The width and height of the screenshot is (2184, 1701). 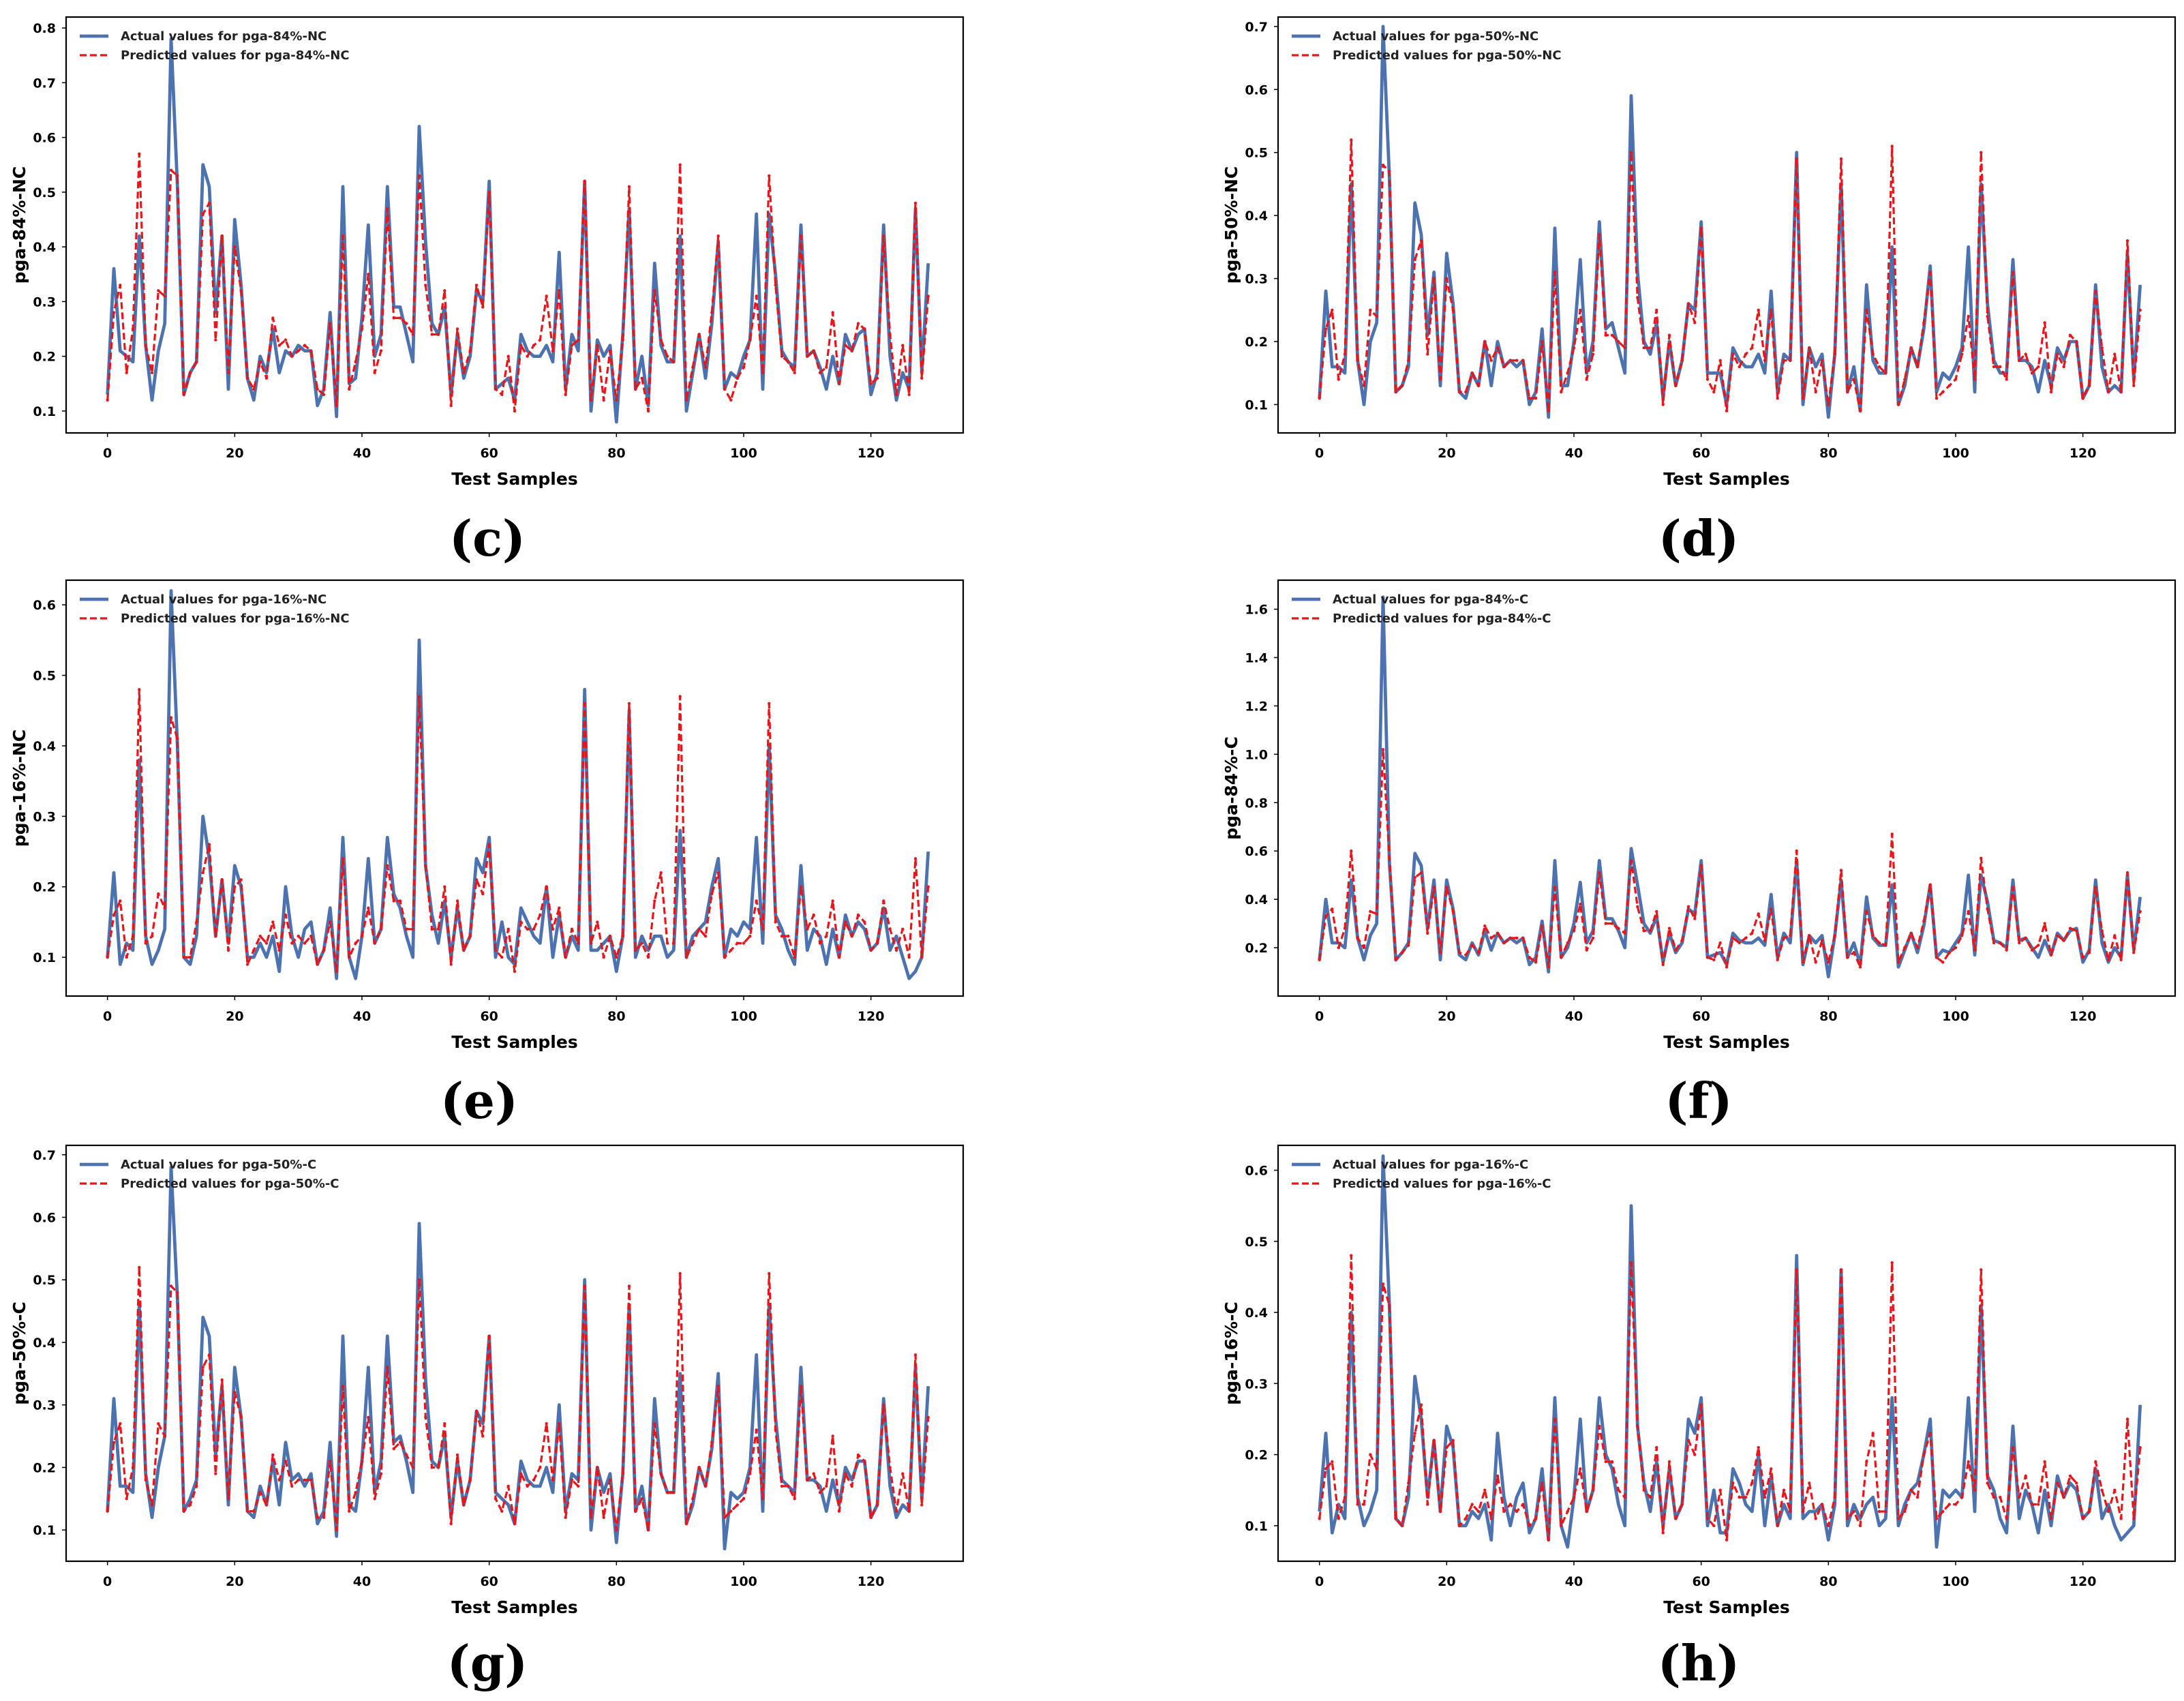 I want to click on legend-entry: Predicted values for pga-50%-C, so click(x=230, y=1184).